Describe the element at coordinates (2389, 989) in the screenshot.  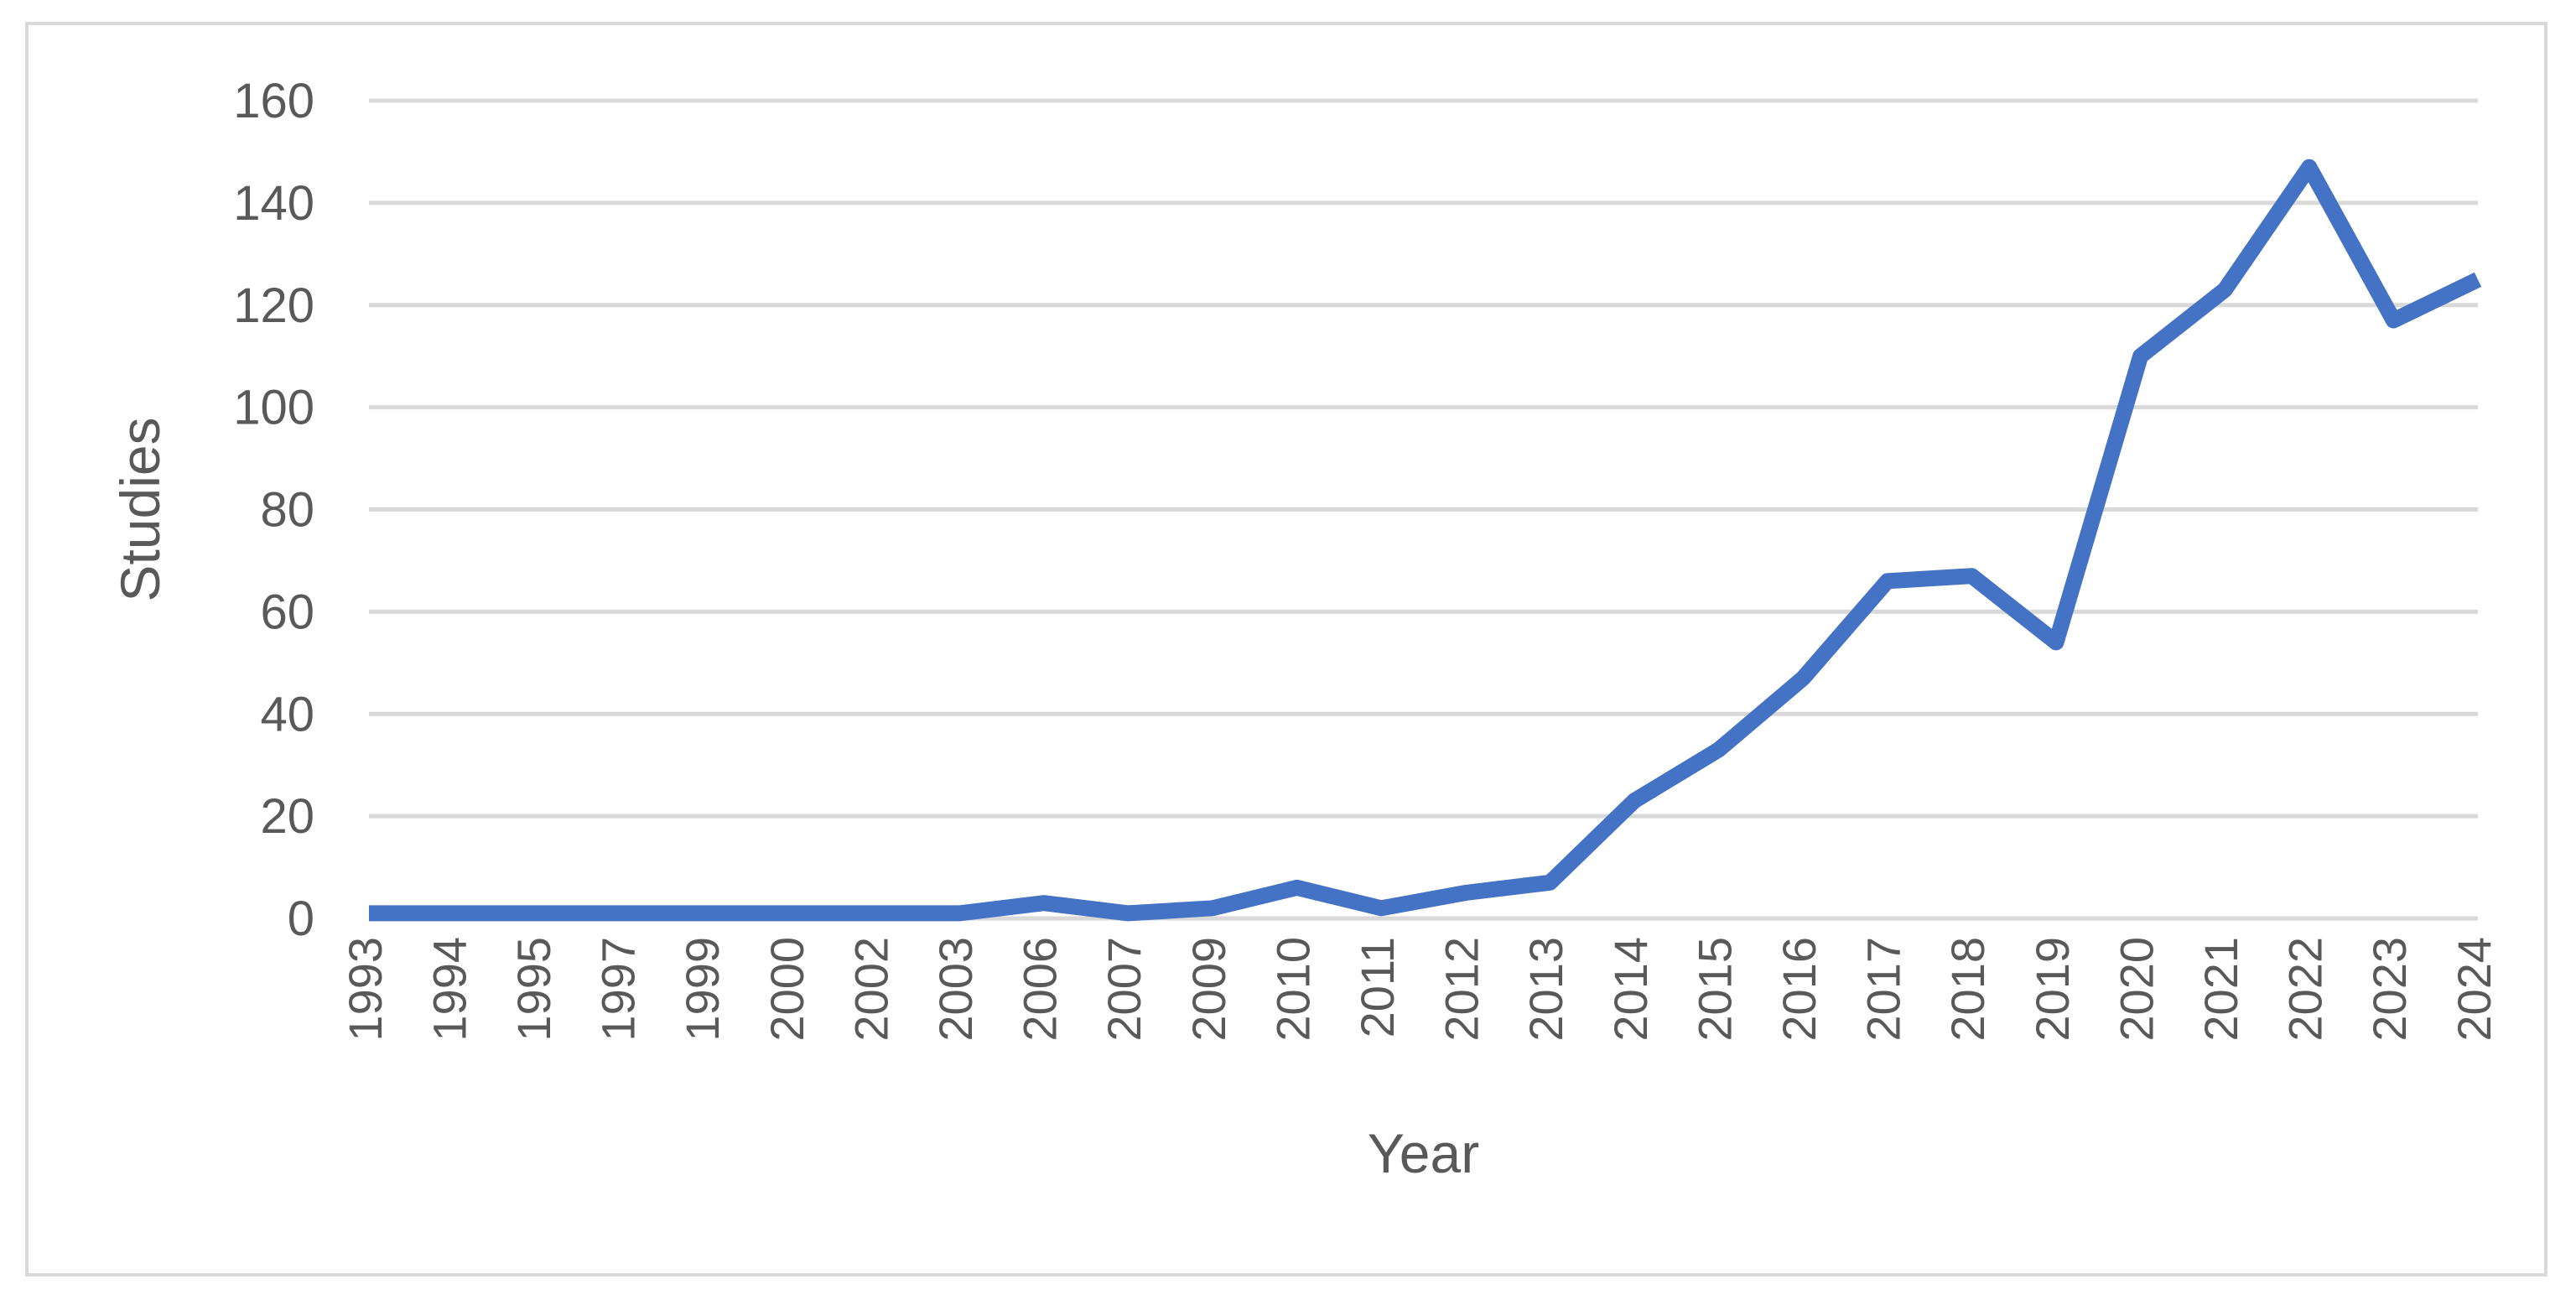
I see `x-tick-label: 2023` at that location.